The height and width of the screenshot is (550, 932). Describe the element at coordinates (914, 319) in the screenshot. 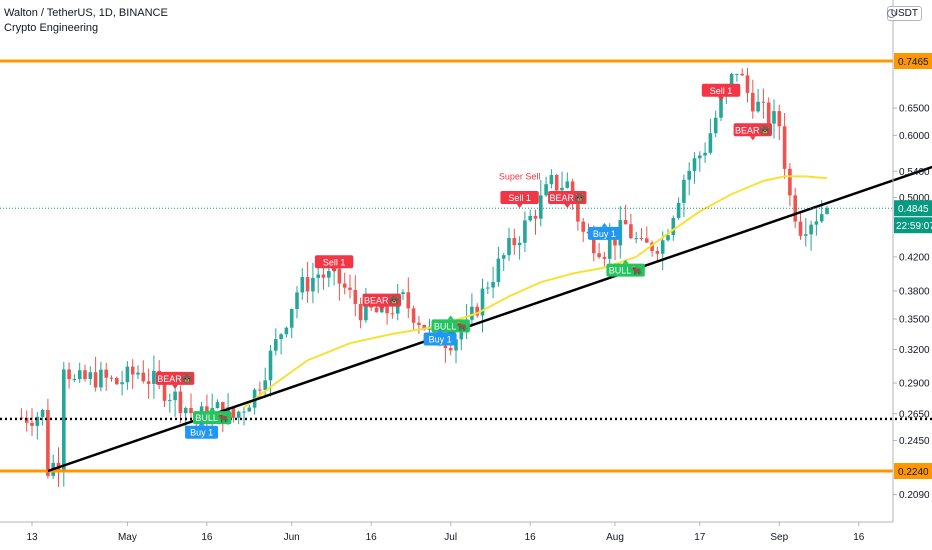

I see `price-tick-label: 0.3500` at that location.